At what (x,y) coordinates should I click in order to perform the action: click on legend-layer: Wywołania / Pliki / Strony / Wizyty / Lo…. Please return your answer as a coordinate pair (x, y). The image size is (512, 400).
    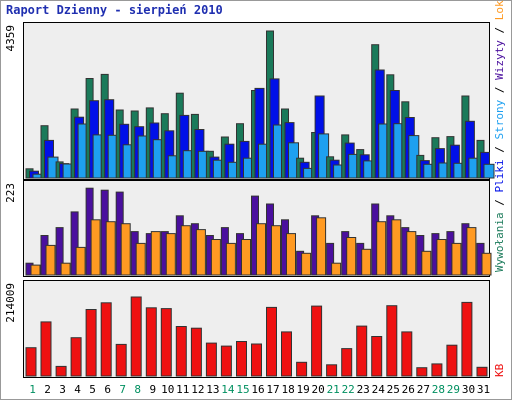
    Looking at the image, I should click on (499, 188).